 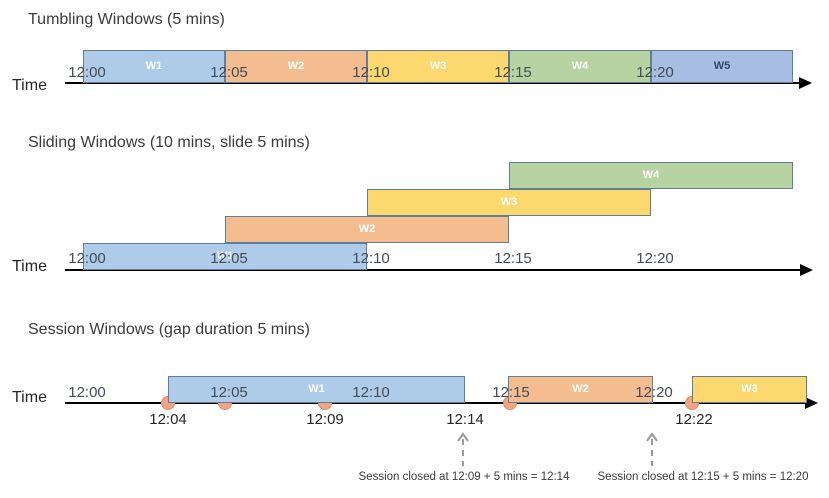 I want to click on window-label: W5, so click(x=722, y=66).